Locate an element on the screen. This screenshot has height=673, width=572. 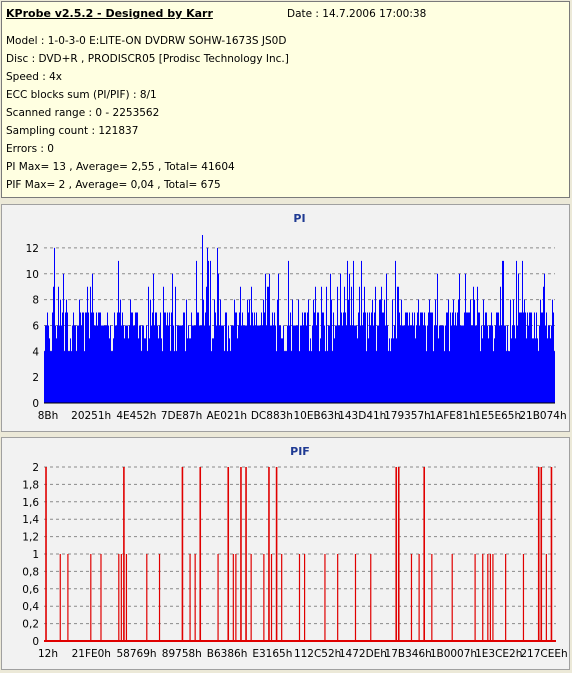
x-tick-label: 21FE0h is located at coordinates (91, 654).